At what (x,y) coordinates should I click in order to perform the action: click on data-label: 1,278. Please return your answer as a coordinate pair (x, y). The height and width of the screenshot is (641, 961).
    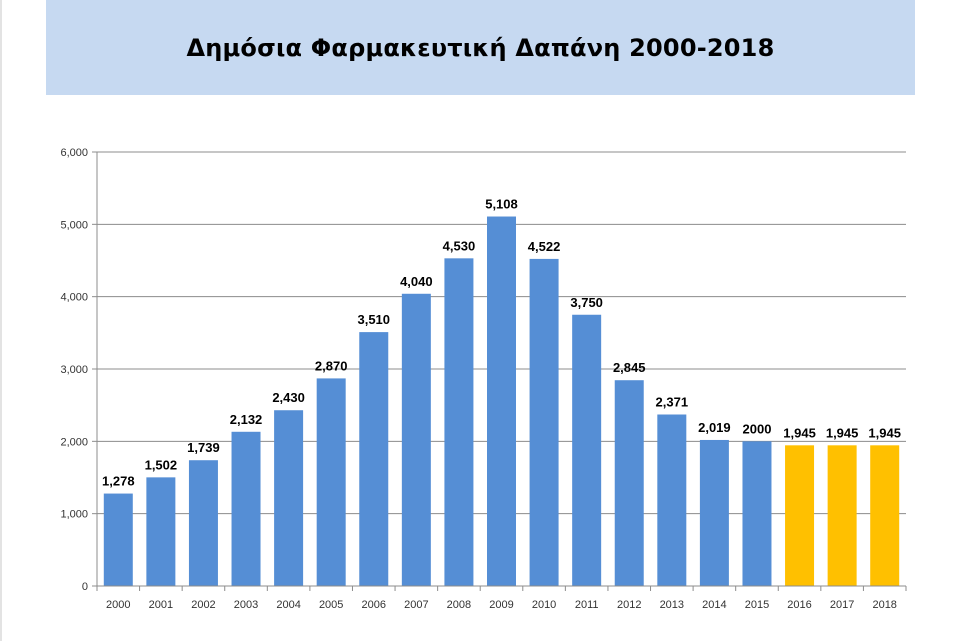
    Looking at the image, I should click on (118, 481).